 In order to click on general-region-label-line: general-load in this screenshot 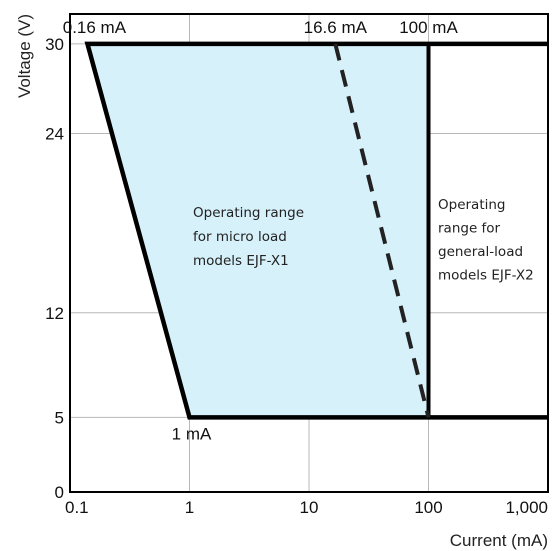, I will do `click(480, 252)`.